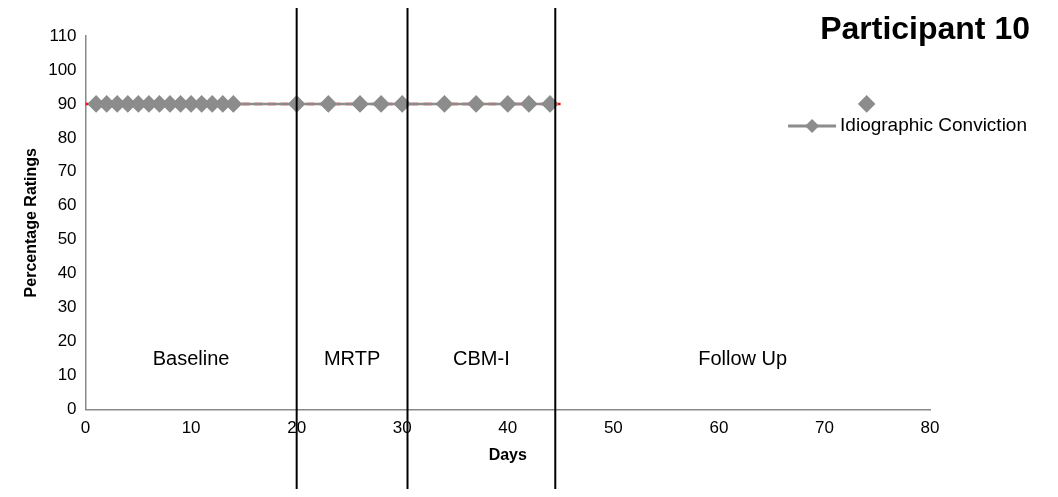 This screenshot has height=497, width=1058. Describe the element at coordinates (67, 137) in the screenshot. I see `y-tick-label: 80` at that location.